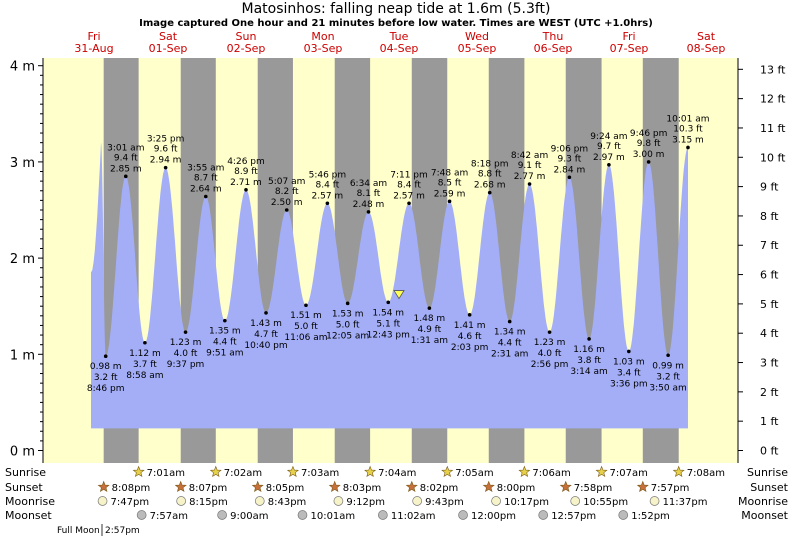  I want to click on moonset-event: 1:52pm, so click(644, 516).